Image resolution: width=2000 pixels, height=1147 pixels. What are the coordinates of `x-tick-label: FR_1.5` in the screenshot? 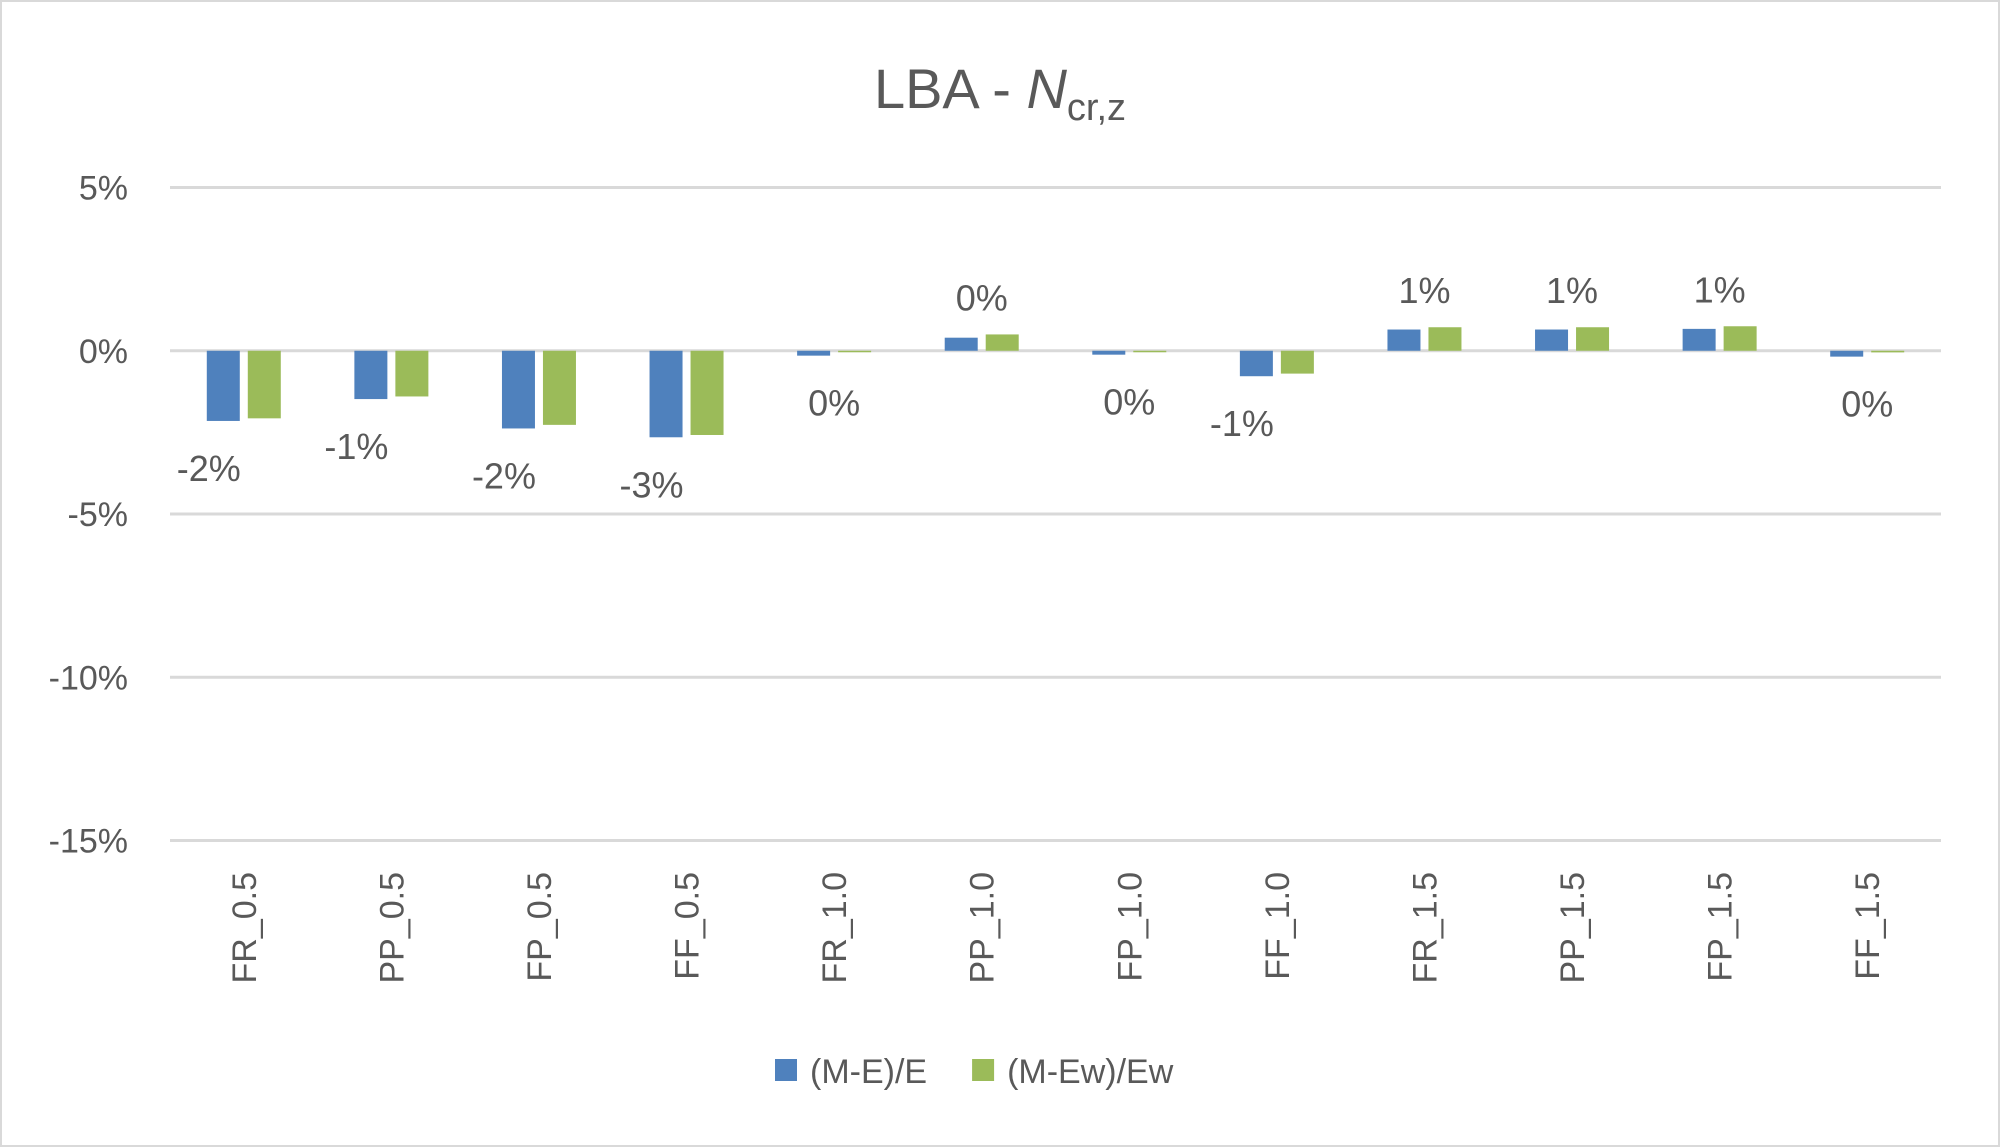 It's located at (1425, 928).